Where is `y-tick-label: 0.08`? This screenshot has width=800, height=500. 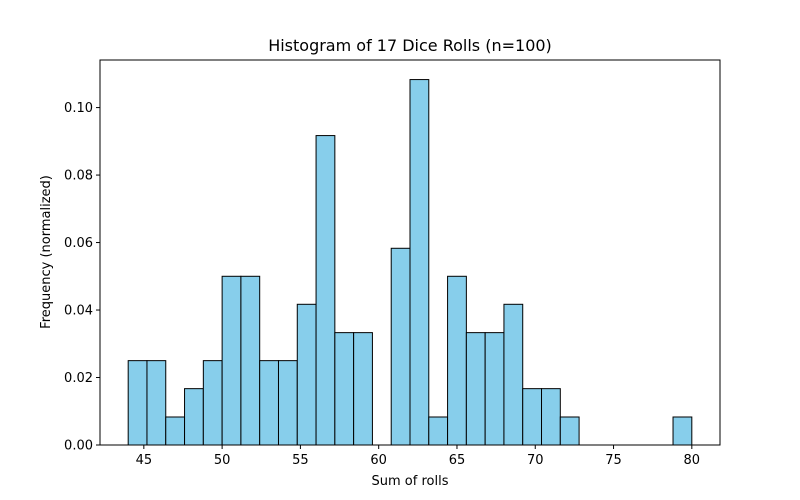 y-tick-label: 0.08 is located at coordinates (78, 176).